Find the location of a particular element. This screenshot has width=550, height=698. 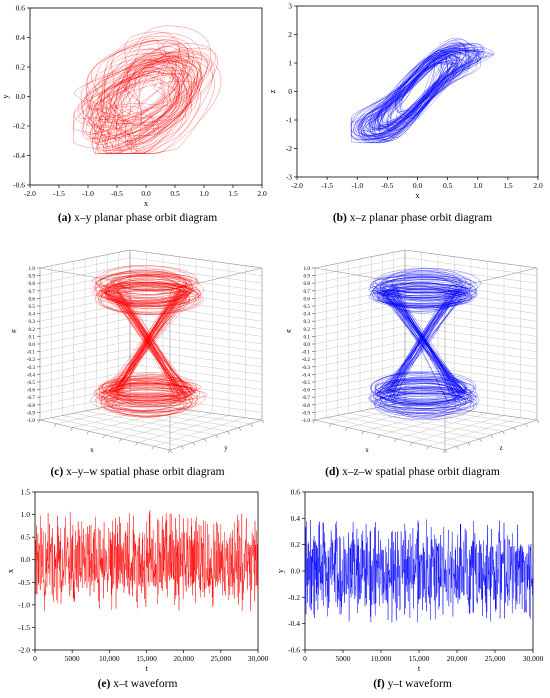

b-series-blue-orbit is located at coordinates (423, 90).